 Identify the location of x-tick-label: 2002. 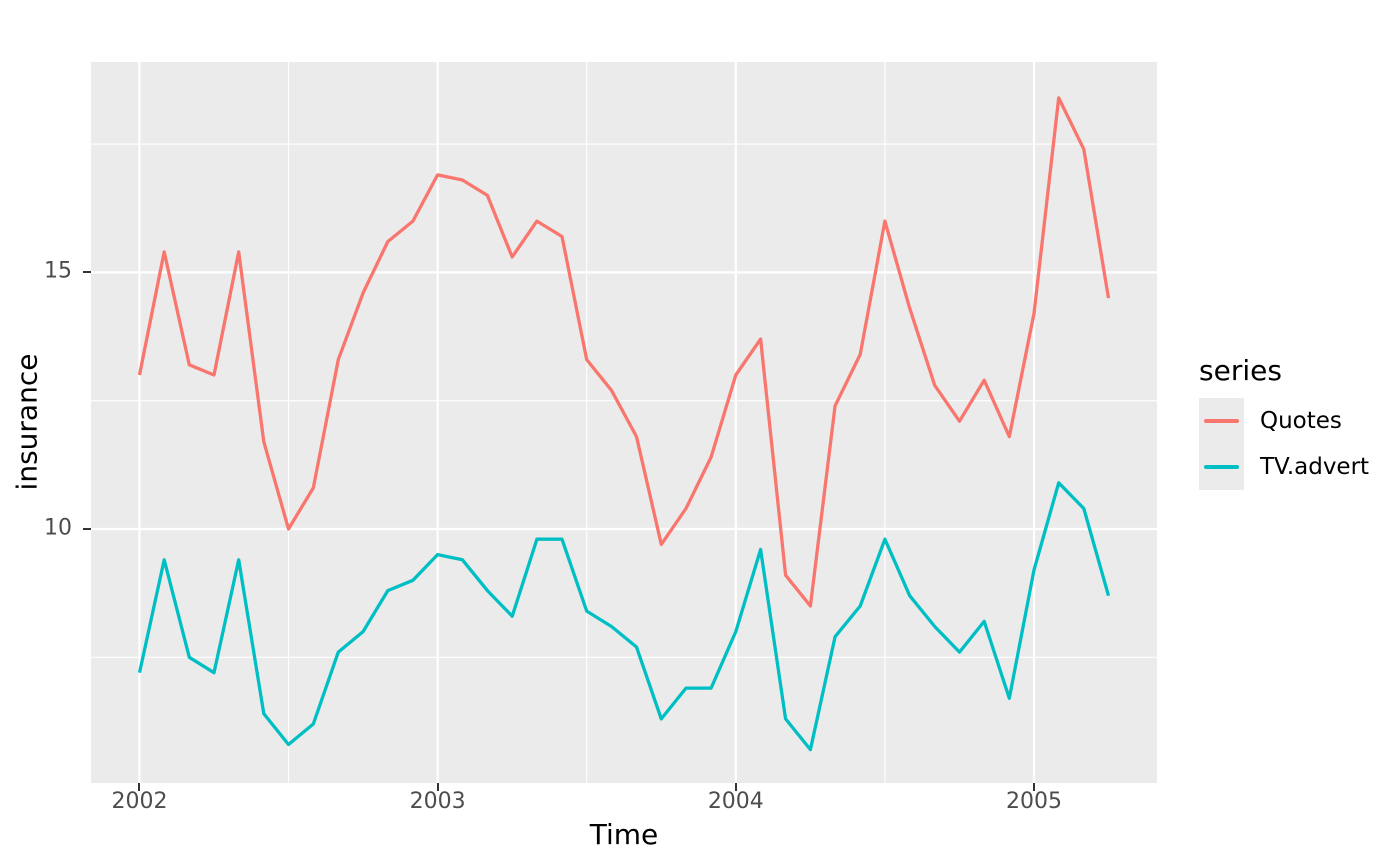
(139, 801).